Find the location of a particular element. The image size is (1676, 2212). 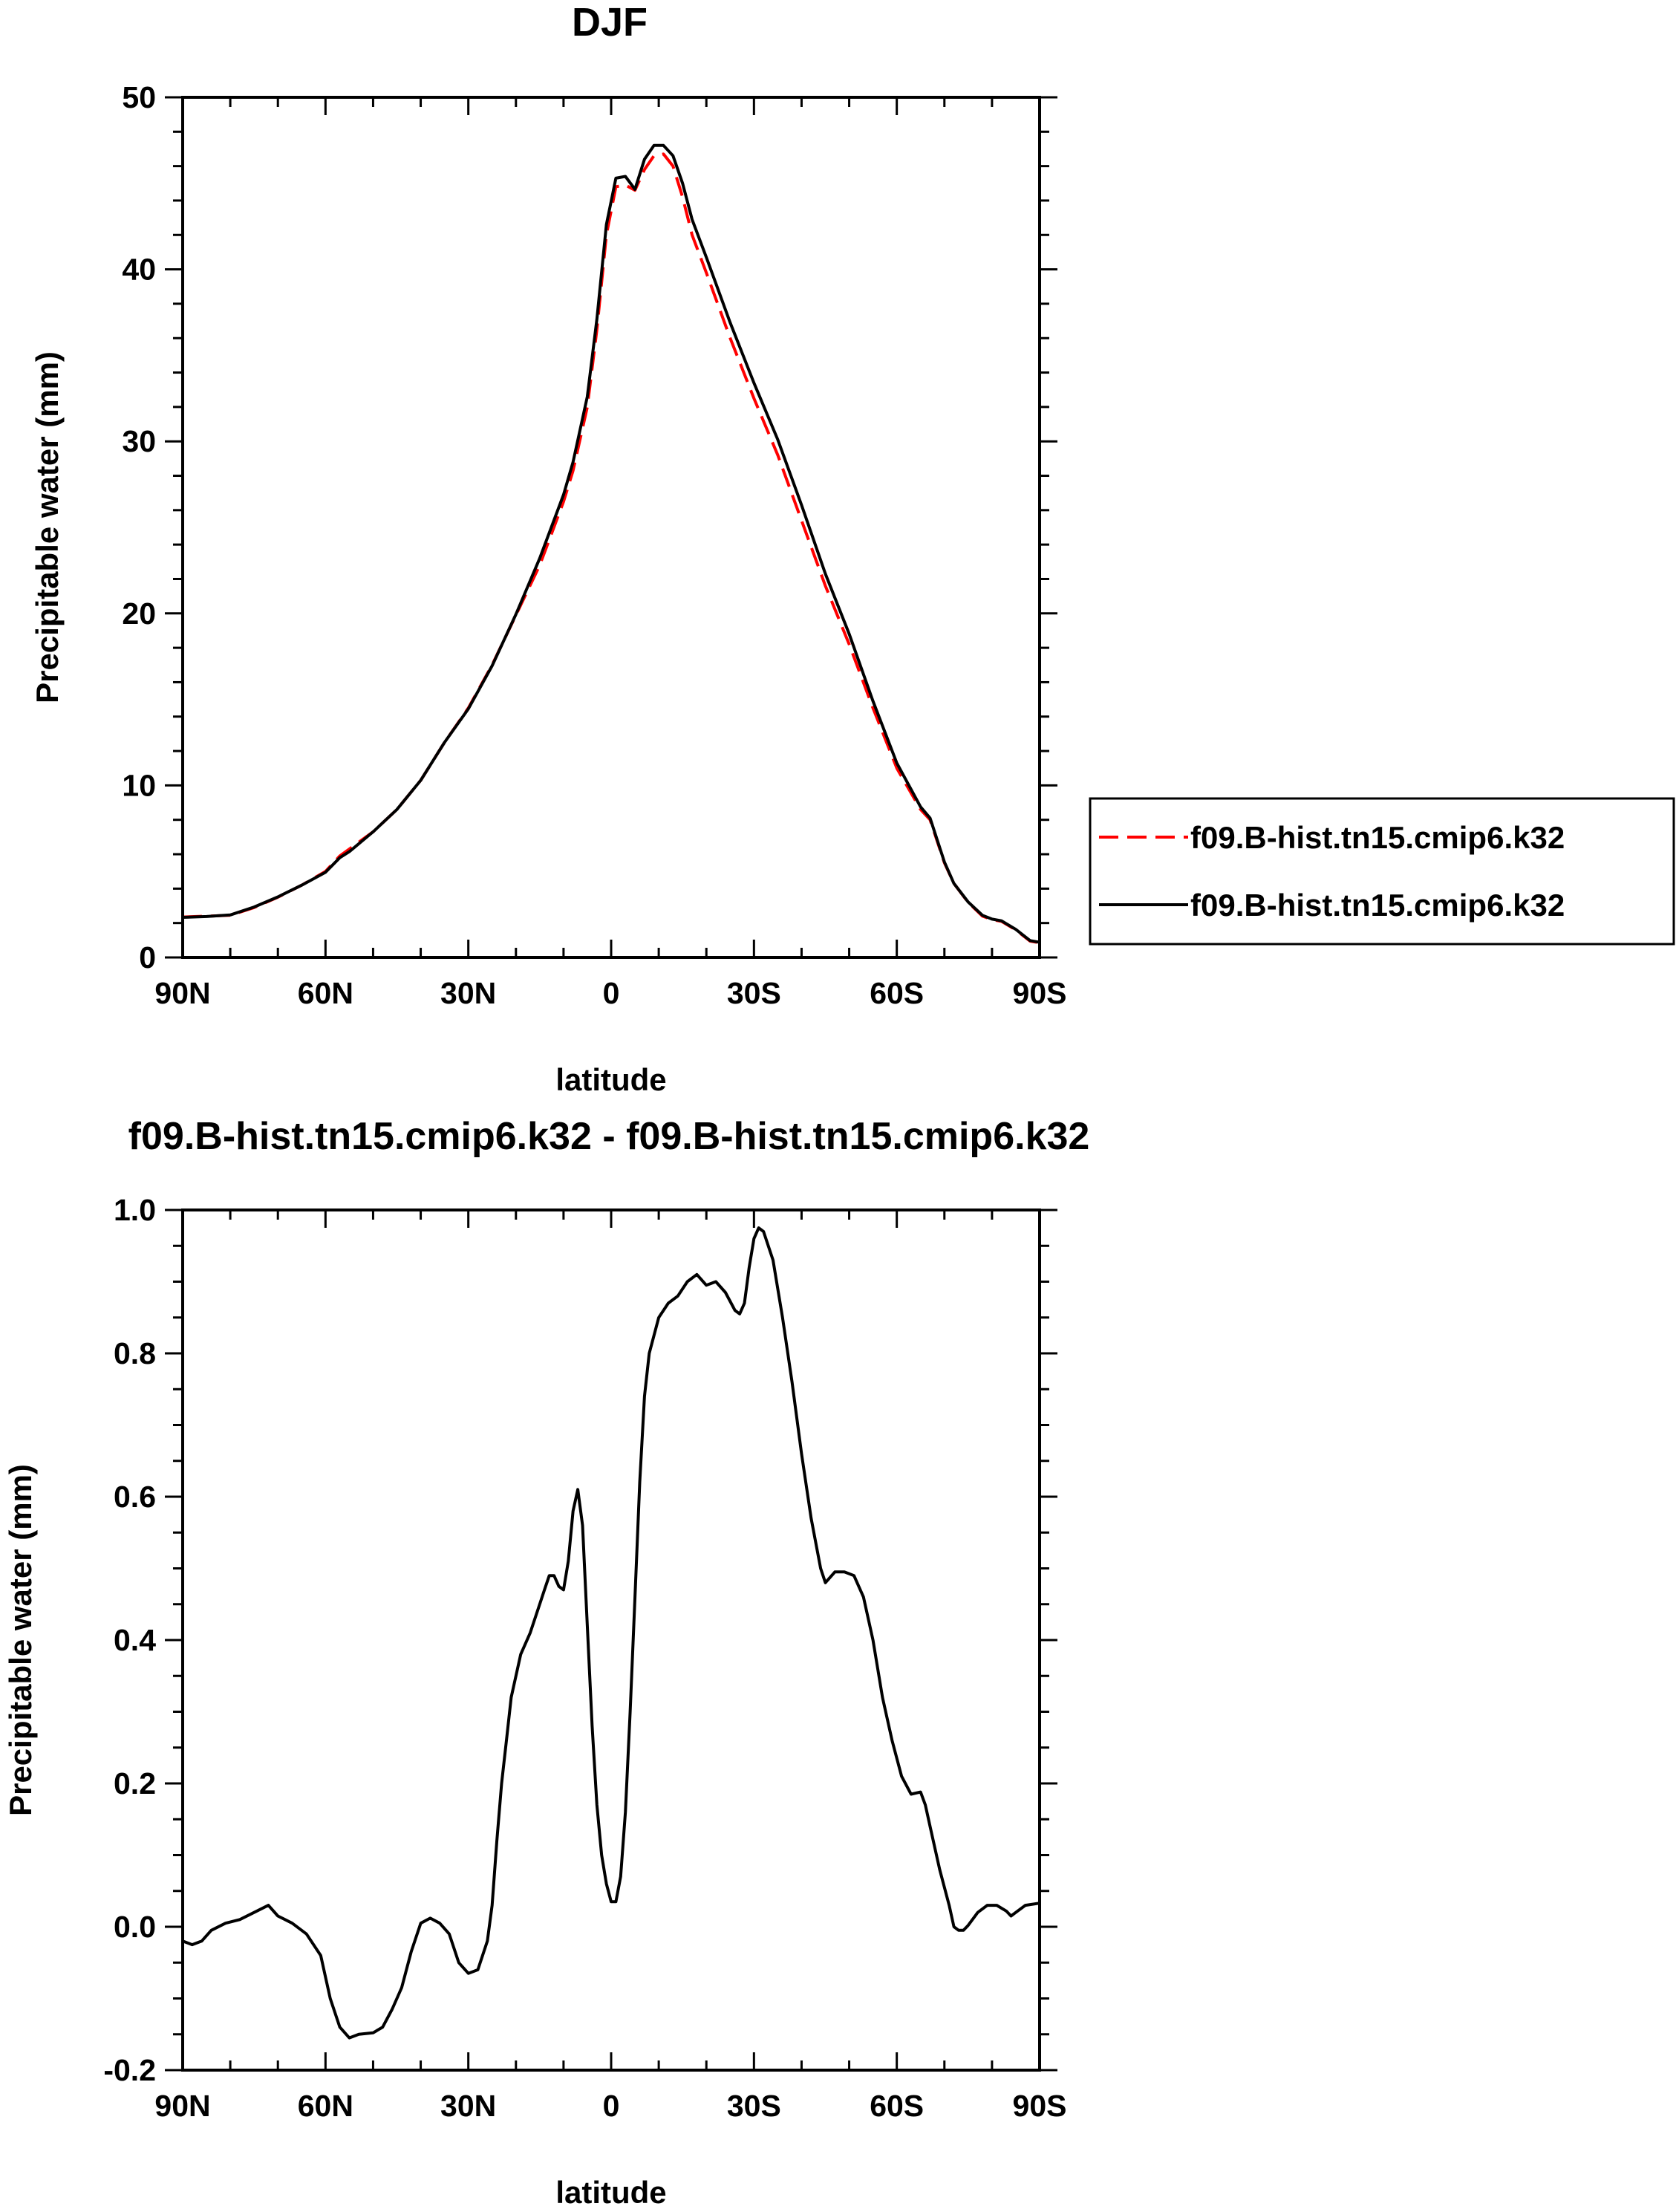

legend-label-series-1: f09.B-hist.tn15.cmip6.k32 is located at coordinates (1377, 837).